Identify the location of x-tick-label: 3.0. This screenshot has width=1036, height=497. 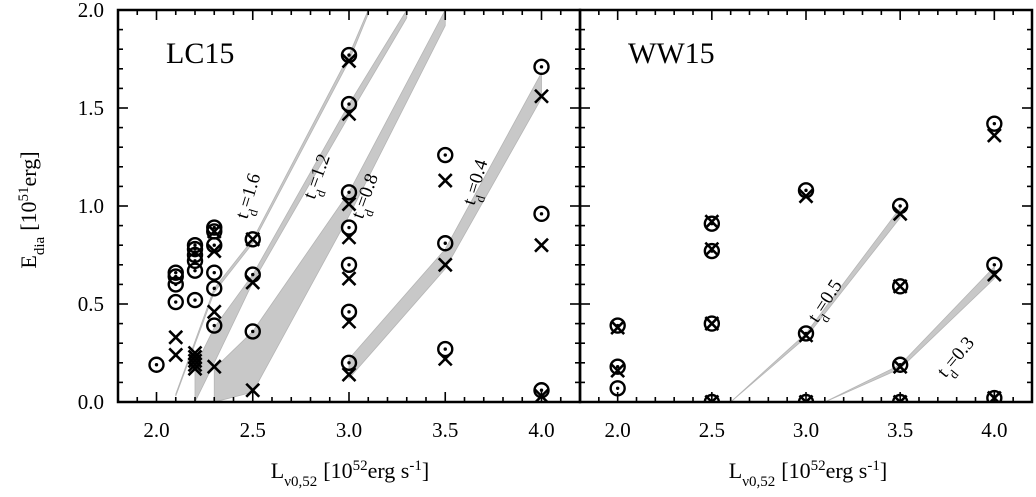
(806, 430).